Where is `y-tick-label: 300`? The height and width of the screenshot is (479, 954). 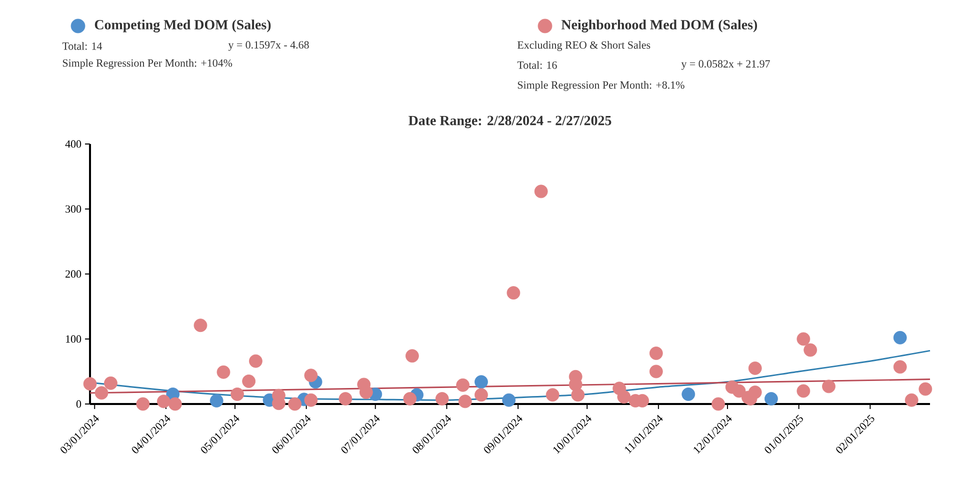
y-tick-label: 300 is located at coordinates (74, 209).